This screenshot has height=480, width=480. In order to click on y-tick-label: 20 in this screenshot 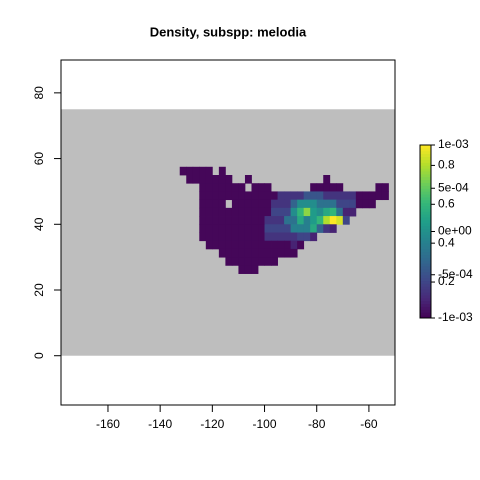, I will do `click(39, 290)`.